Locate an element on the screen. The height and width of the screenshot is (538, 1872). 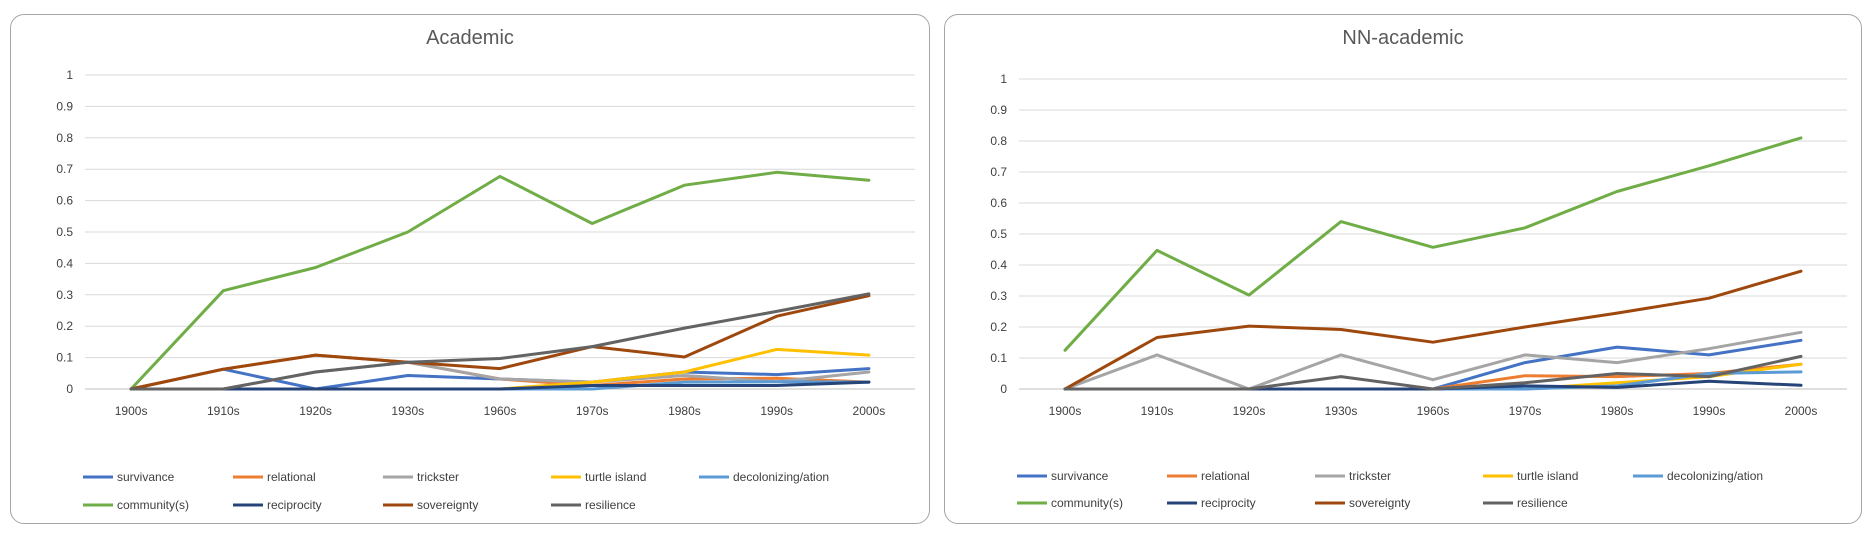
chart-title: Academic is located at coordinates (470, 38).